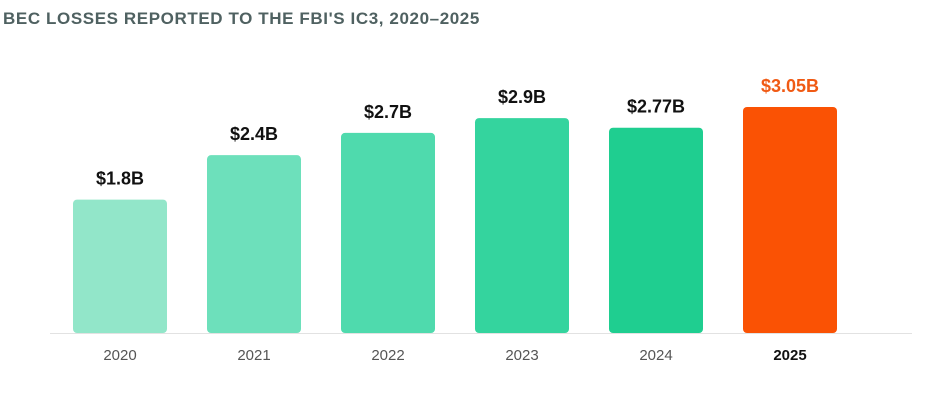 The image size is (937, 402). Describe the element at coordinates (522, 226) in the screenshot. I see `bar-2023` at that location.